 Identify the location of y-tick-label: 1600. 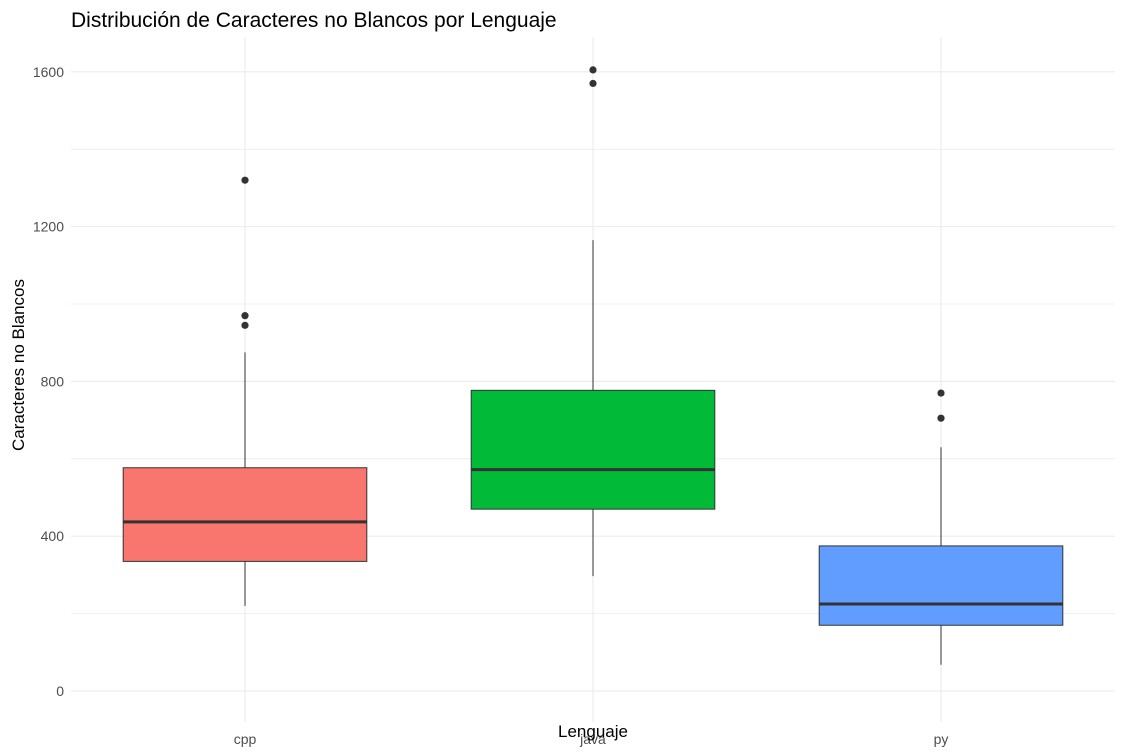
(48, 72).